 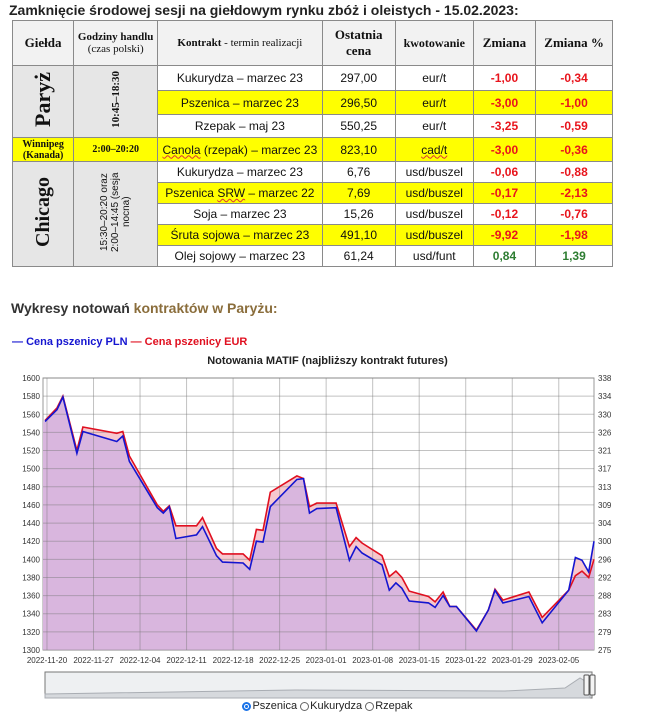 What do you see at coordinates (605, 469) in the screenshot?
I see `y-right-tick-label: 317` at bounding box center [605, 469].